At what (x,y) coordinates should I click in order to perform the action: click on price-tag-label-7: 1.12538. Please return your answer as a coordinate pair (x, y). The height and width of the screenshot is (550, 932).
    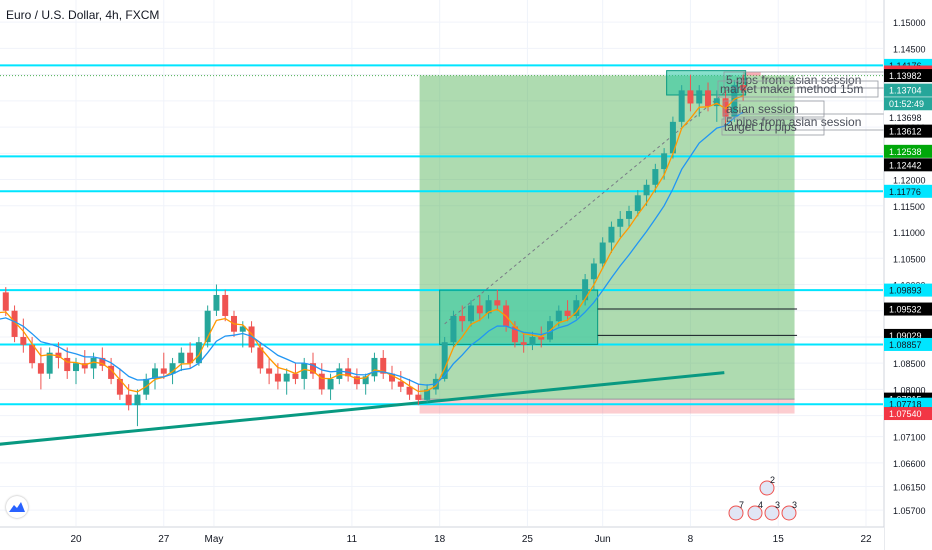
    Looking at the image, I should click on (905, 152).